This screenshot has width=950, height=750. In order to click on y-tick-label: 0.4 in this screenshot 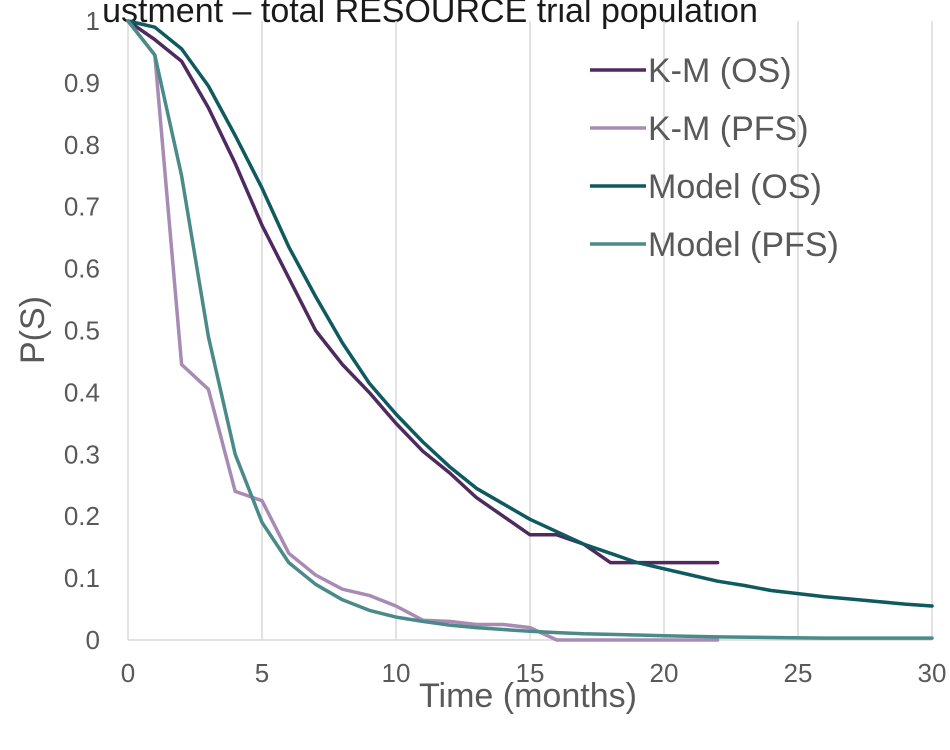, I will do `click(82, 392)`.